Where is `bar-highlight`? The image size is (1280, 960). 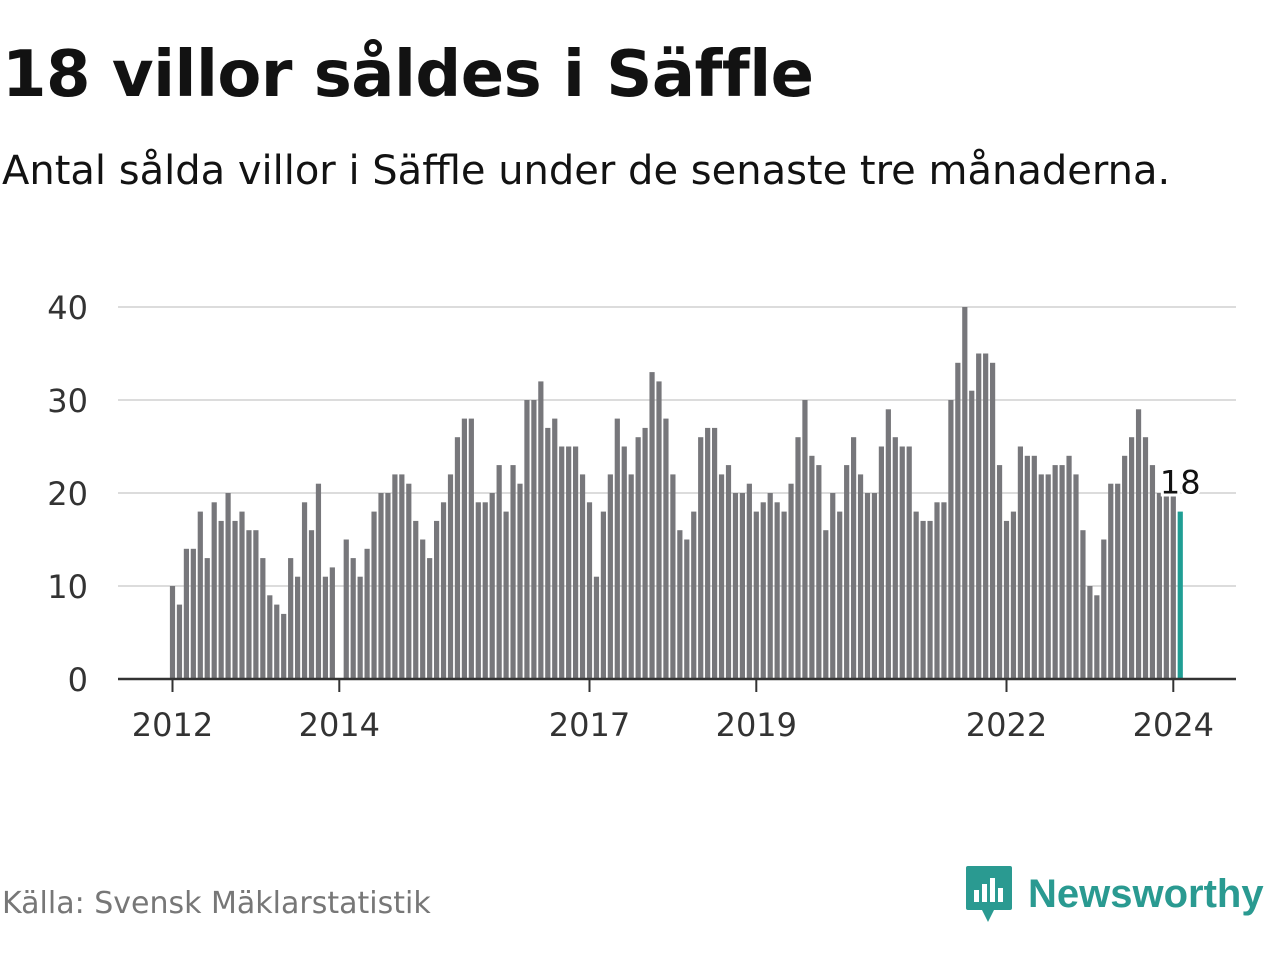
bar-highlight is located at coordinates (1180, 595).